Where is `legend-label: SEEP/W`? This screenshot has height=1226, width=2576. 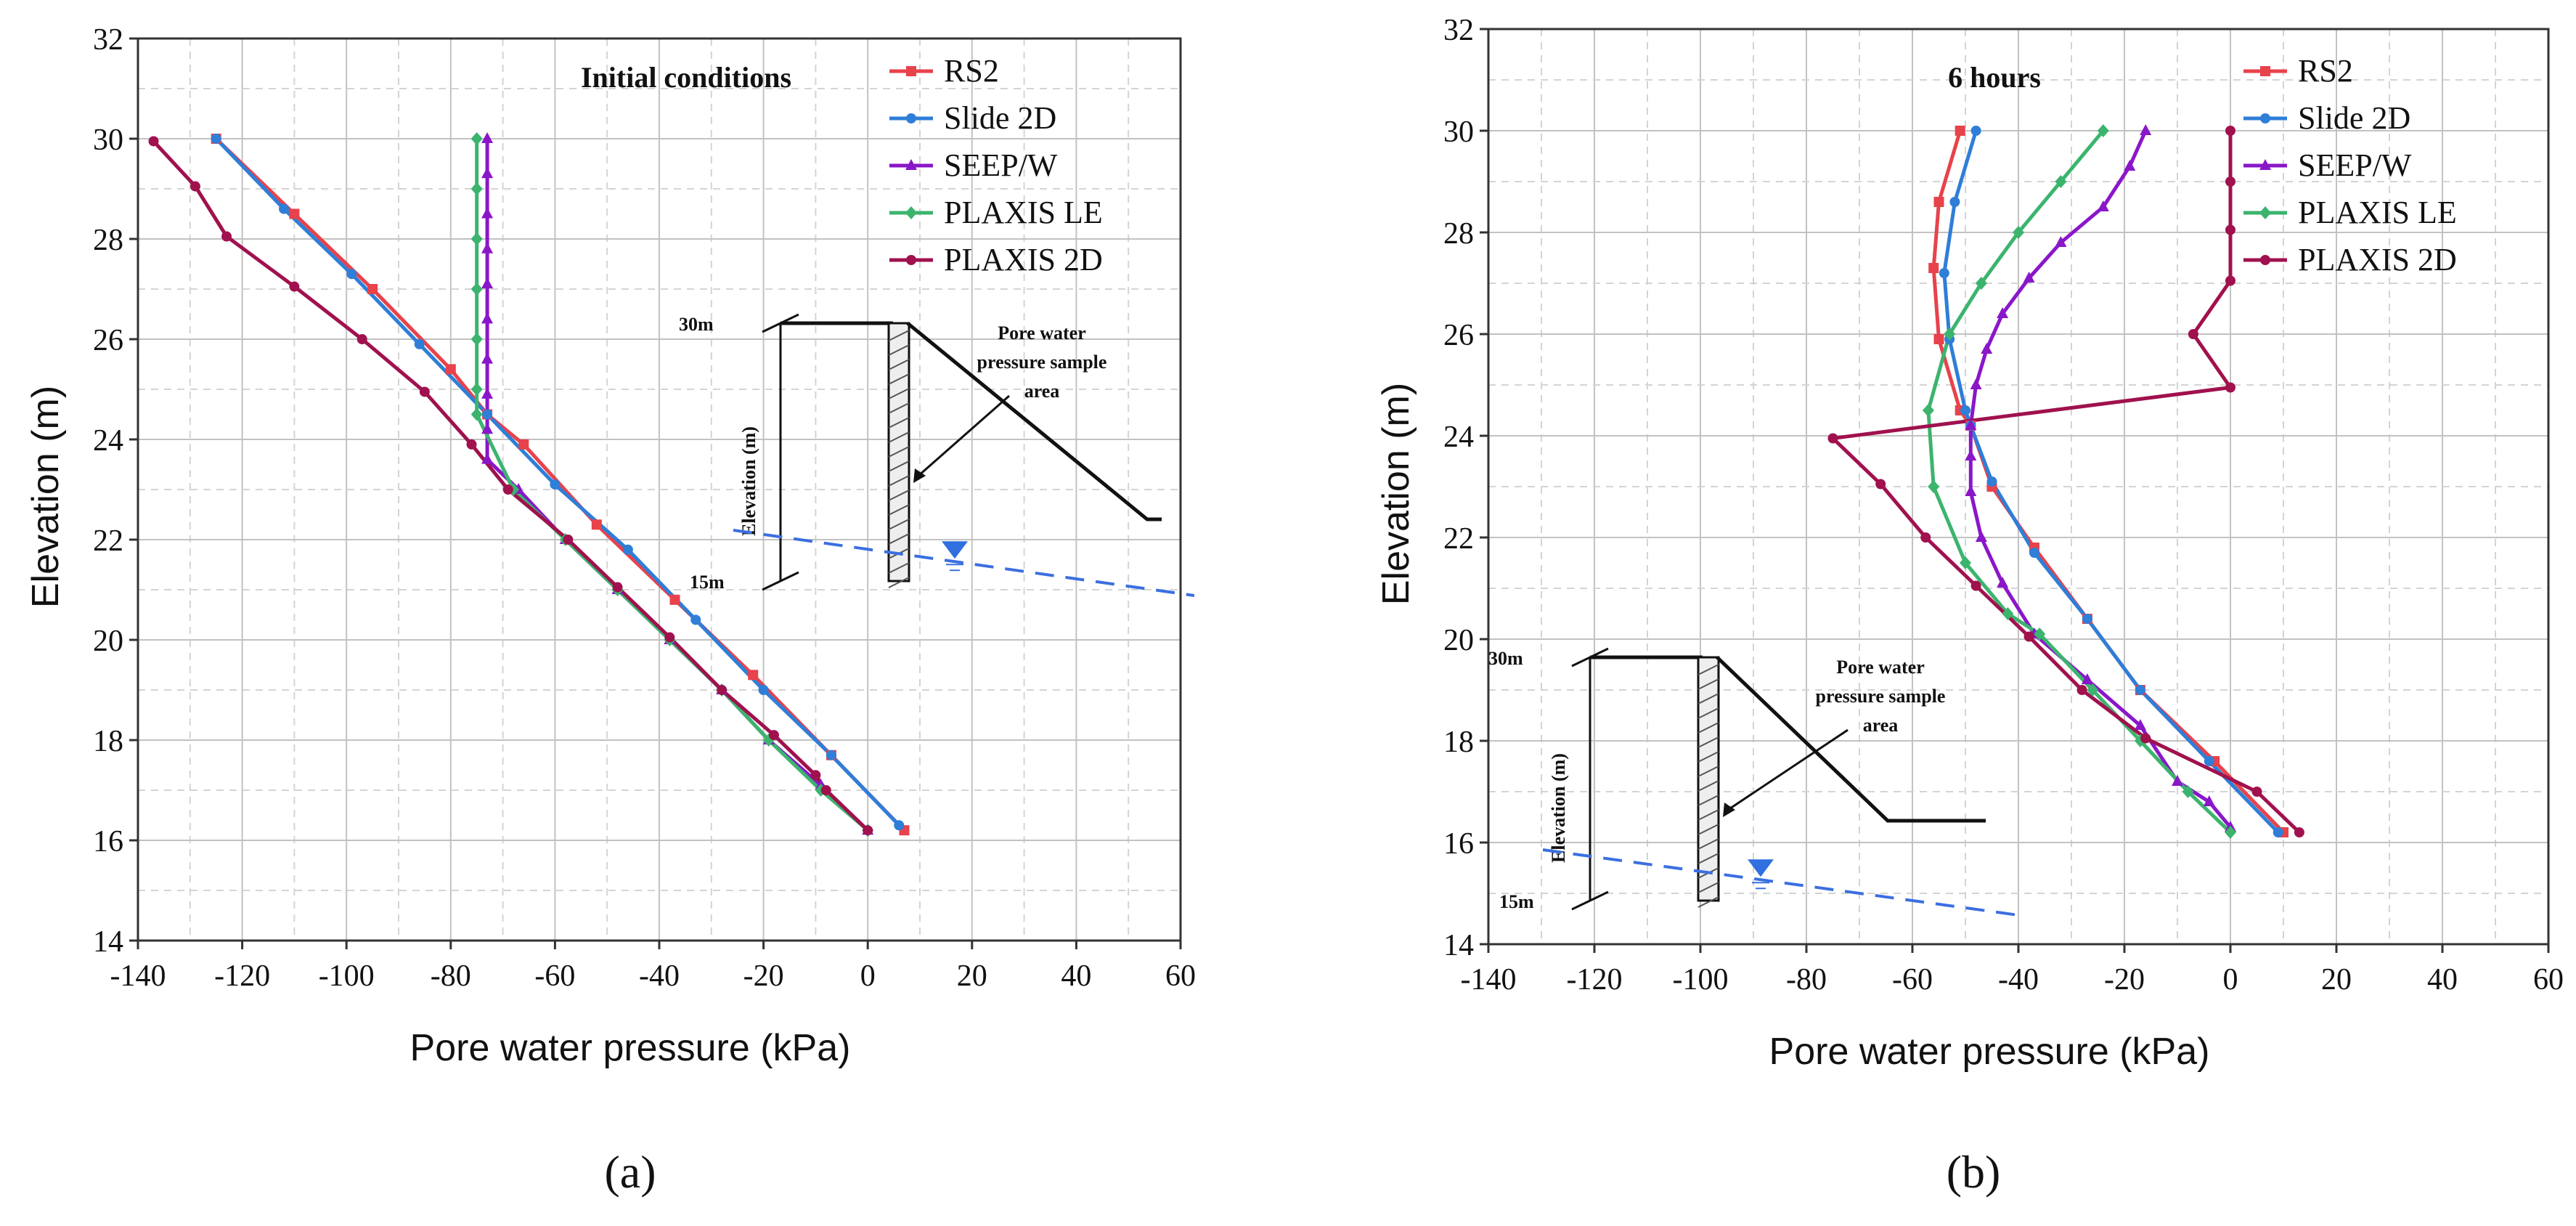
legend-label: SEEP/W is located at coordinates (1001, 165).